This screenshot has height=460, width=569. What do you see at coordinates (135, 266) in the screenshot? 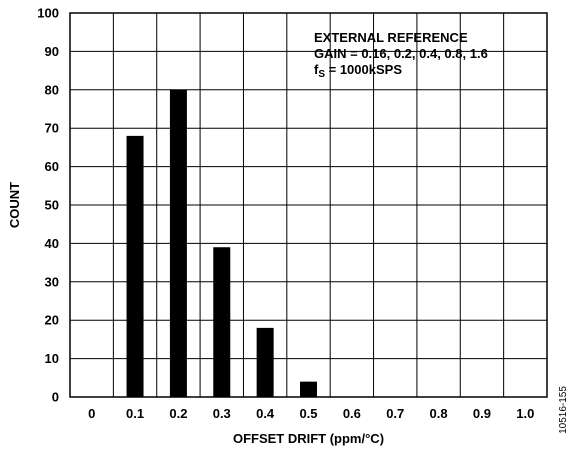
I see `bar-0.1` at bounding box center [135, 266].